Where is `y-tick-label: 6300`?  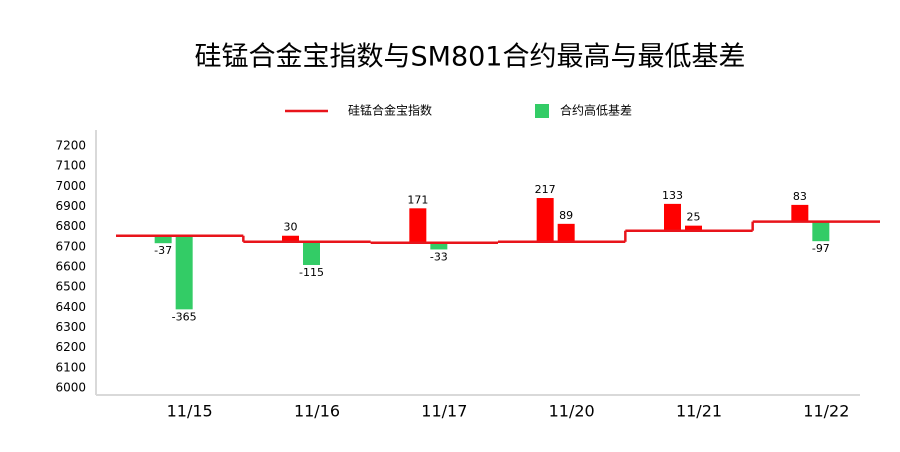
y-tick-label: 6300 is located at coordinates (70, 327).